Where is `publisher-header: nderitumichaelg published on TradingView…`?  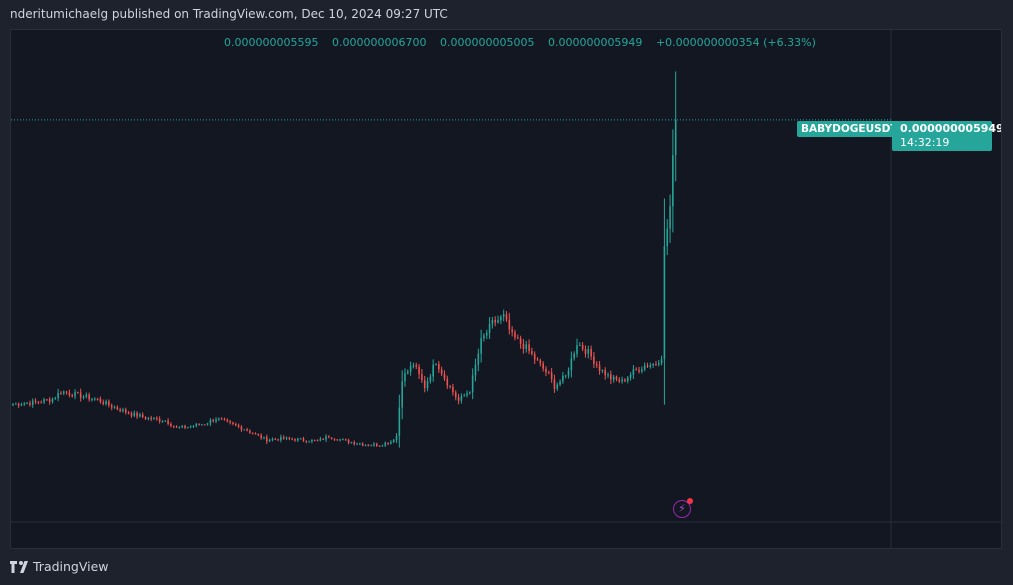
publisher-header: nderitumichaelg published on TradingView… is located at coordinates (229, 14).